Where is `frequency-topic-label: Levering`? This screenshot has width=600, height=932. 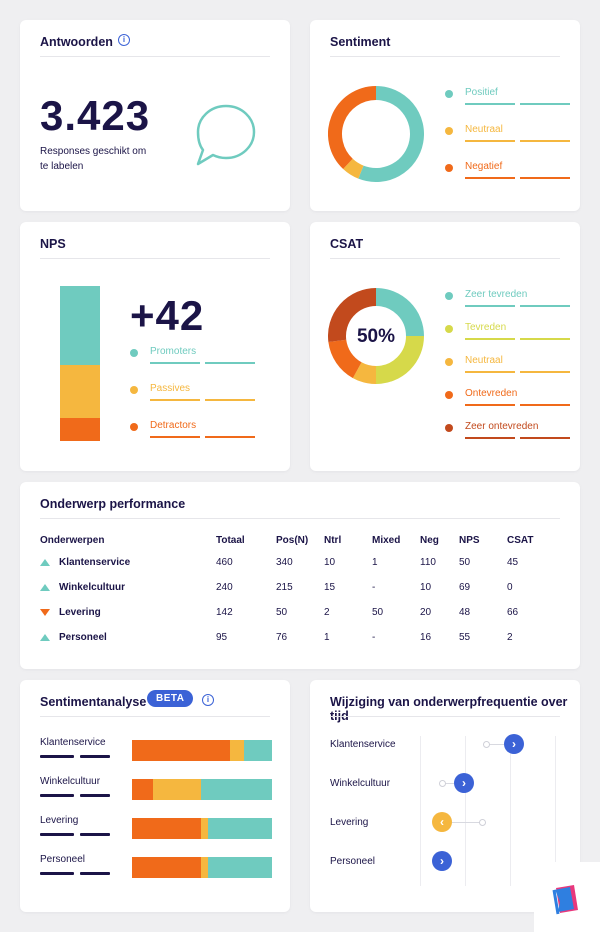 frequency-topic-label: Levering is located at coordinates (349, 822).